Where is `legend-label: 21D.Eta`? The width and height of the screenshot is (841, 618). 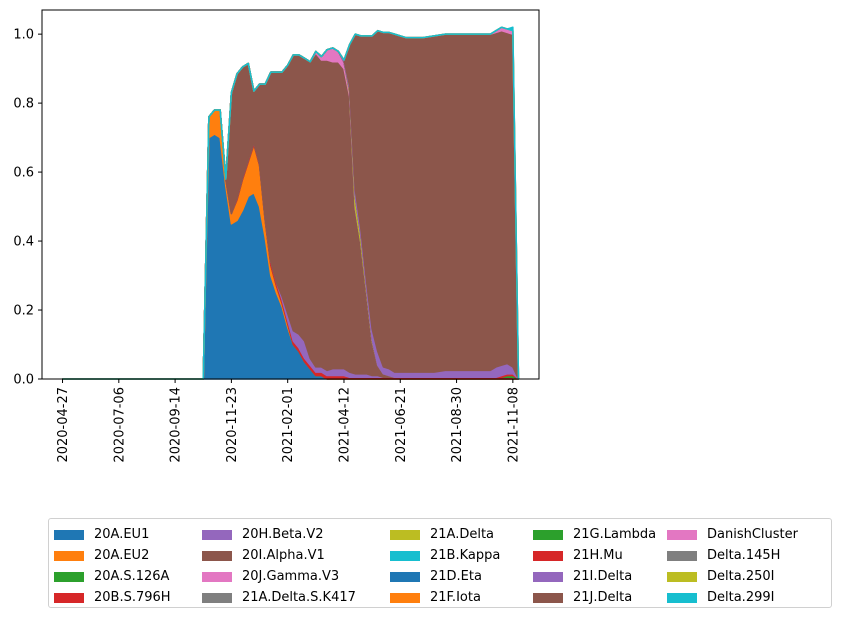 legend-label: 21D.Eta is located at coordinates (456, 576).